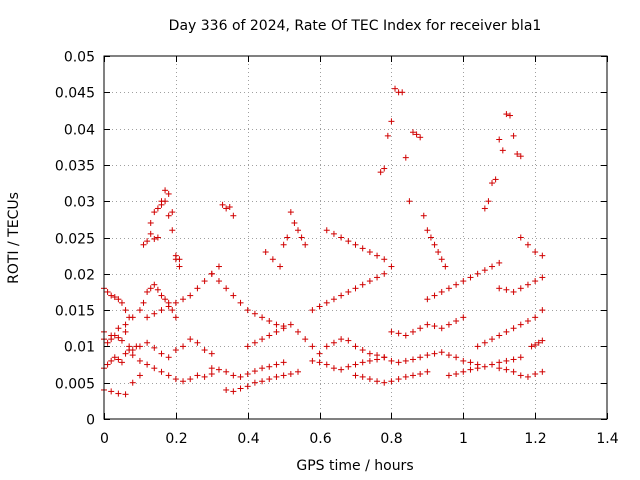 The width and height of the screenshot is (640, 480). I want to click on x-tick-label: 1.2, so click(535, 439).